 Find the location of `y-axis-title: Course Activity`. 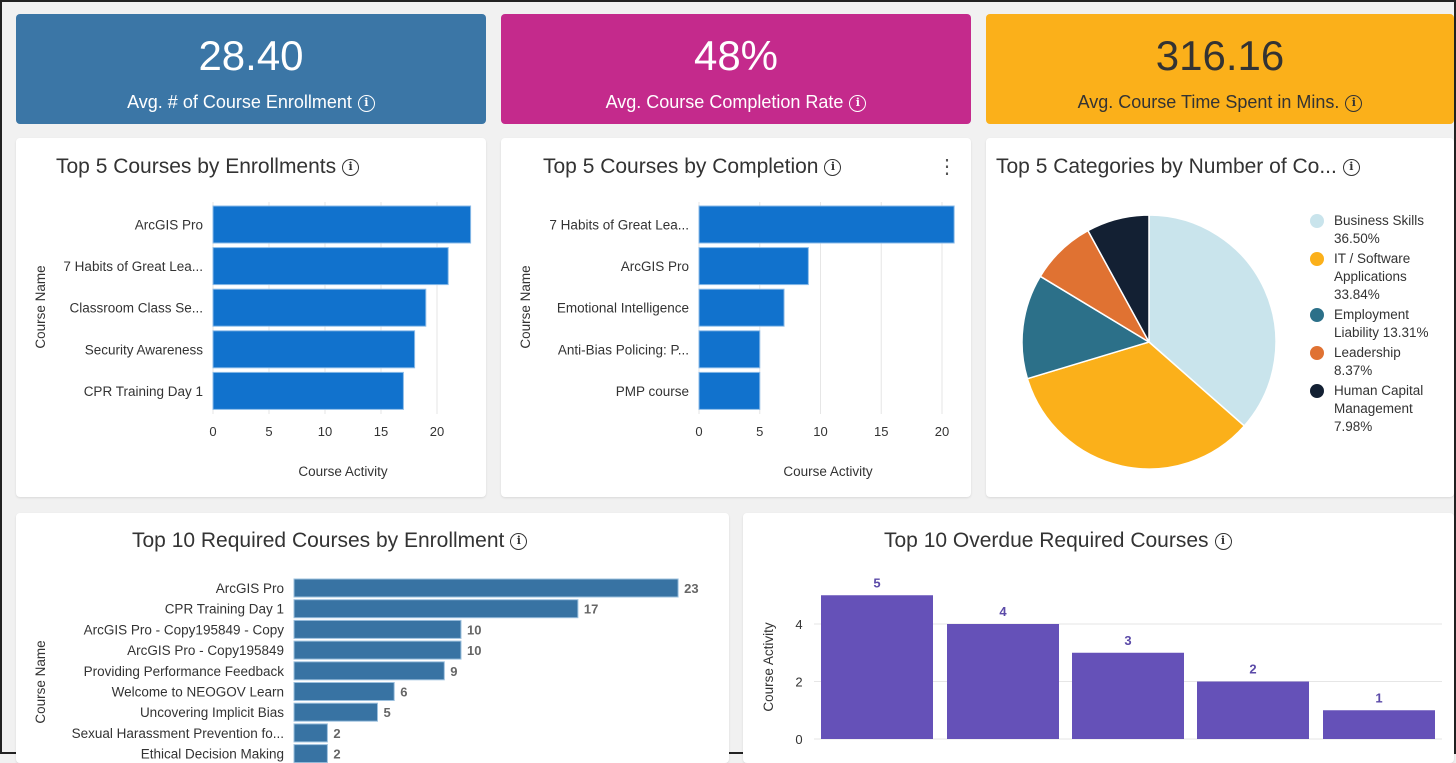

y-axis-title: Course Activity is located at coordinates (768, 667).